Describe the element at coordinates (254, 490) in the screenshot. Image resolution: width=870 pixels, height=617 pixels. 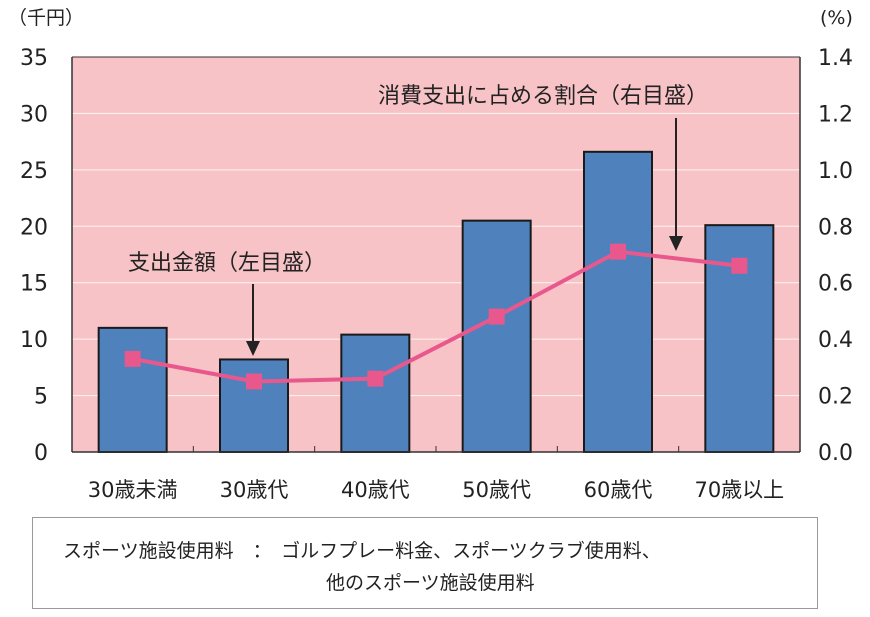
I see `x-tick-label: 30歳代` at that location.